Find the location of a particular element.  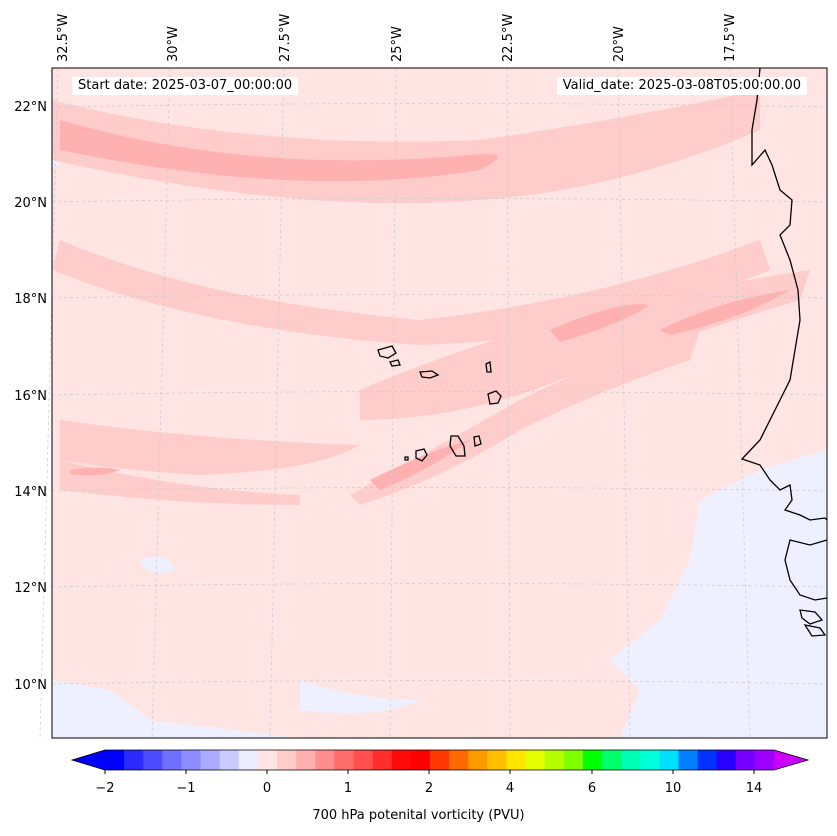

lon-label: 22.5°W is located at coordinates (508, 38).